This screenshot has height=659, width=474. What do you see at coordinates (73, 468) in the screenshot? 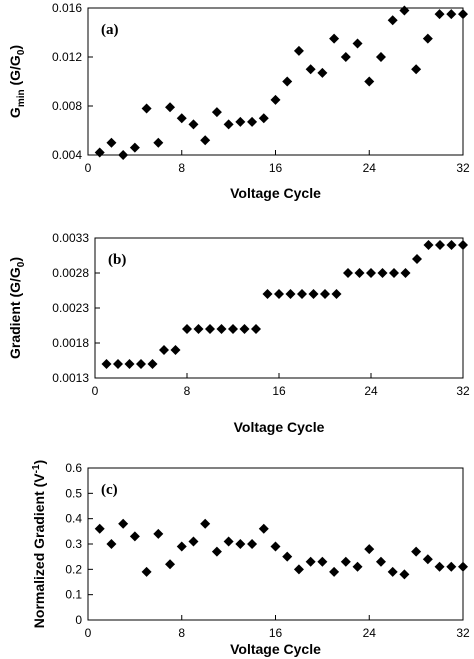
I see `y-tick-label: 0.6` at bounding box center [73, 468].